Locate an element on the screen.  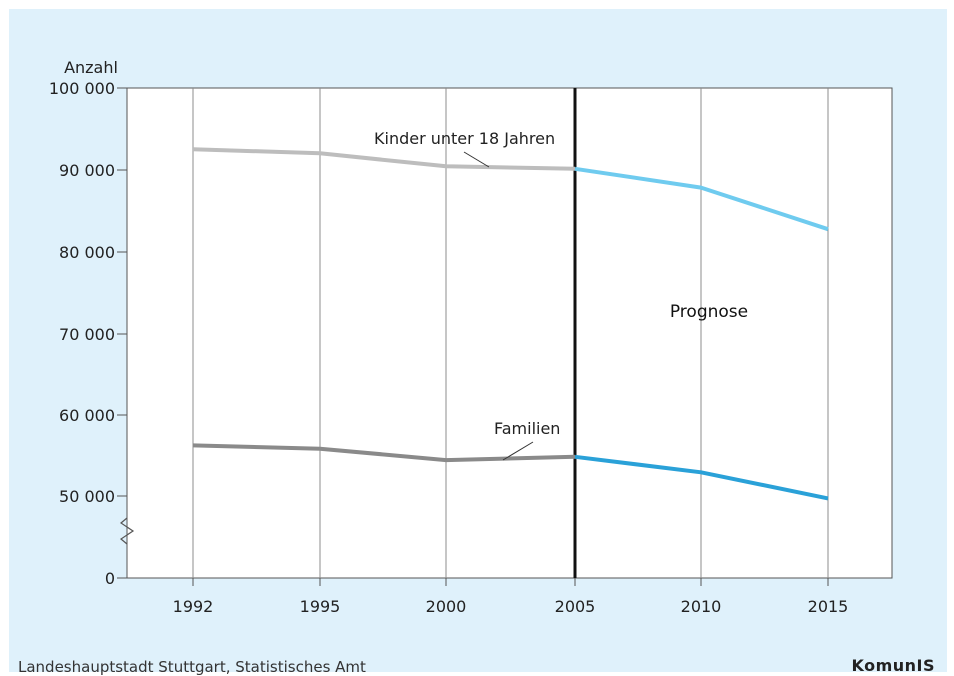
x-tick-label: 1992 is located at coordinates (193, 606).